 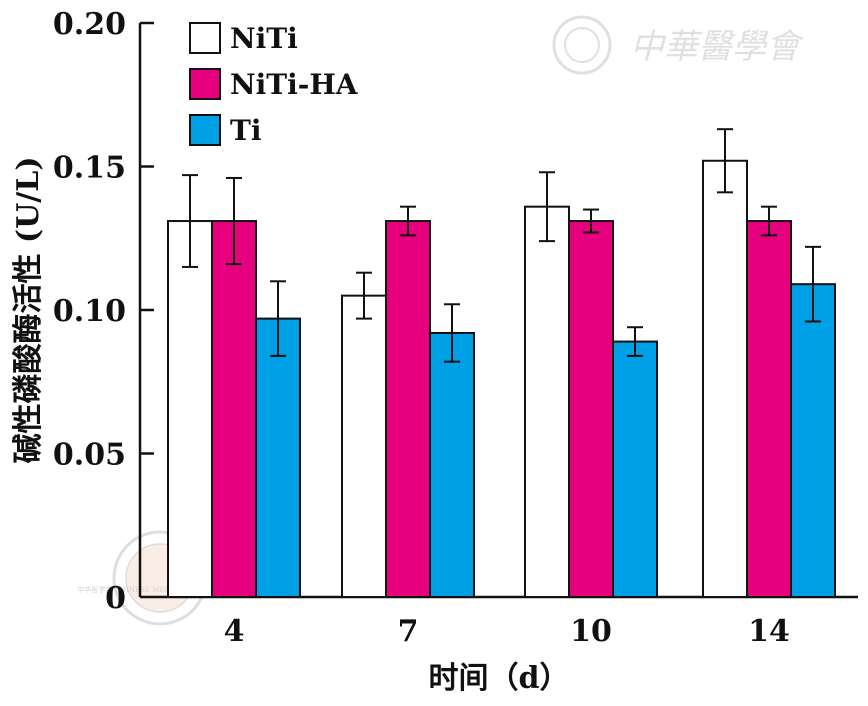 I want to click on y-tick-label: 0.05, so click(x=89, y=455).